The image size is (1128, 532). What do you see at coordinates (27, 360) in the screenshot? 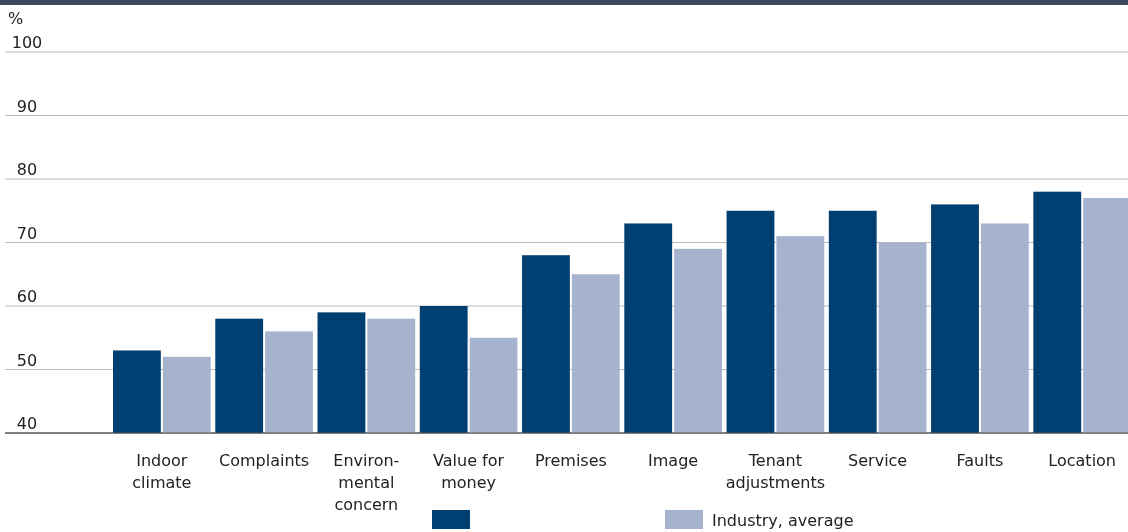
I see `y-tick-label: 50` at bounding box center [27, 360].